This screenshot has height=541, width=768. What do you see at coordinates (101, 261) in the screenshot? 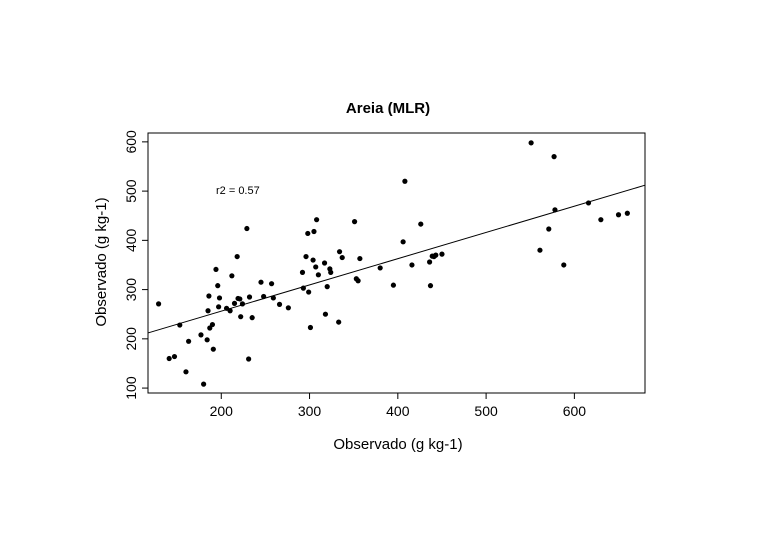
I see `y-axis-label: Observado (g kg-1)` at bounding box center [101, 261].